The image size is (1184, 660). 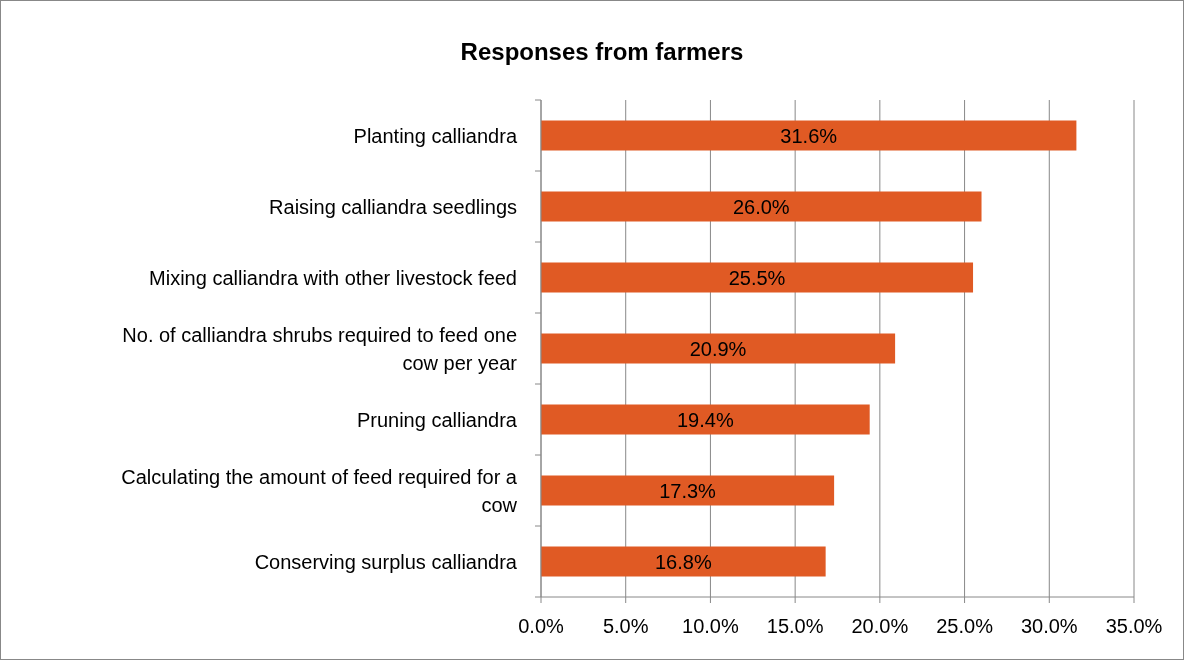 I want to click on data-label: 25.5%, so click(x=757, y=277).